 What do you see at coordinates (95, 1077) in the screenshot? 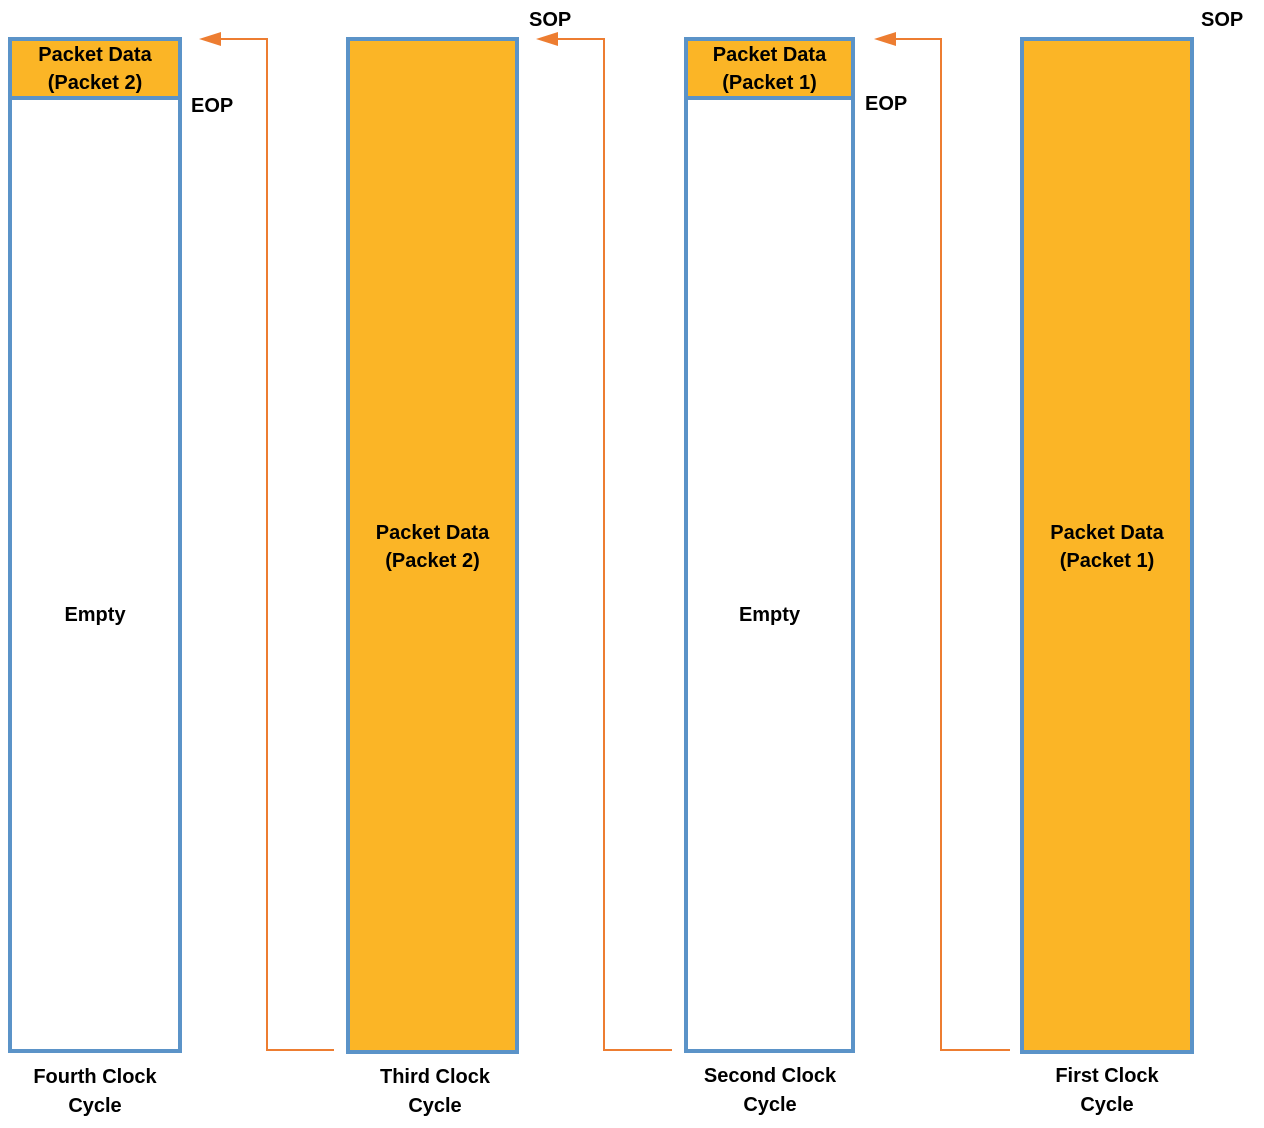
I see `caption-line1: Fourth Clock` at bounding box center [95, 1077].